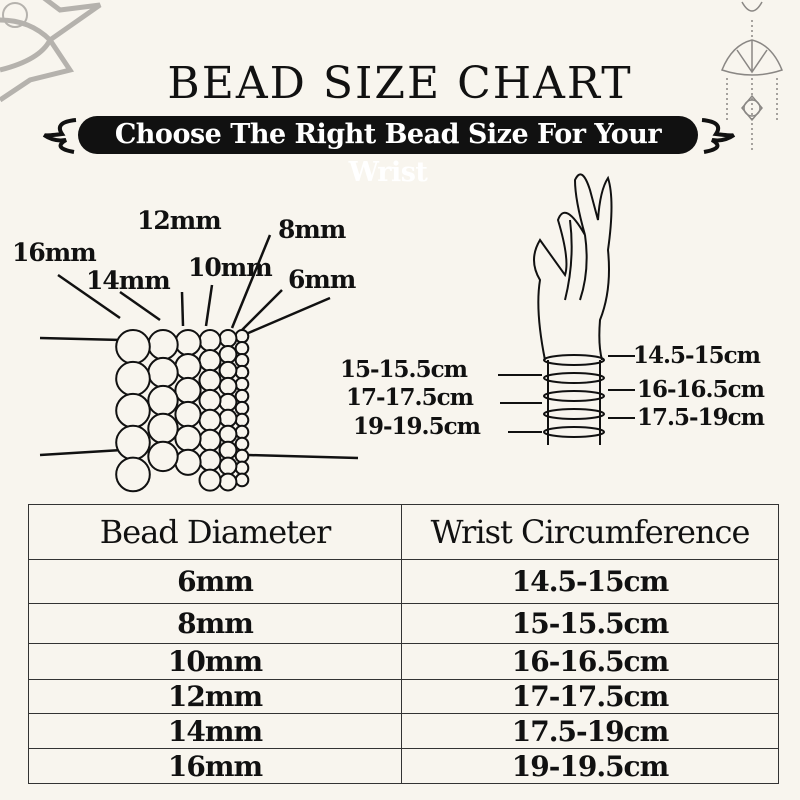  I want to click on table-row: 10mm 16-16.5cm, so click(403, 661).